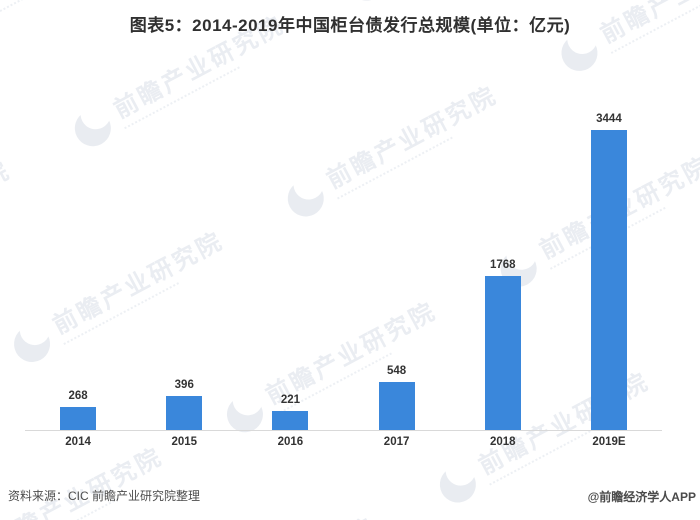 Image resolution: width=700 pixels, height=520 pixels. What do you see at coordinates (397, 267) in the screenshot?
I see `bar-slot: 548` at bounding box center [397, 267].